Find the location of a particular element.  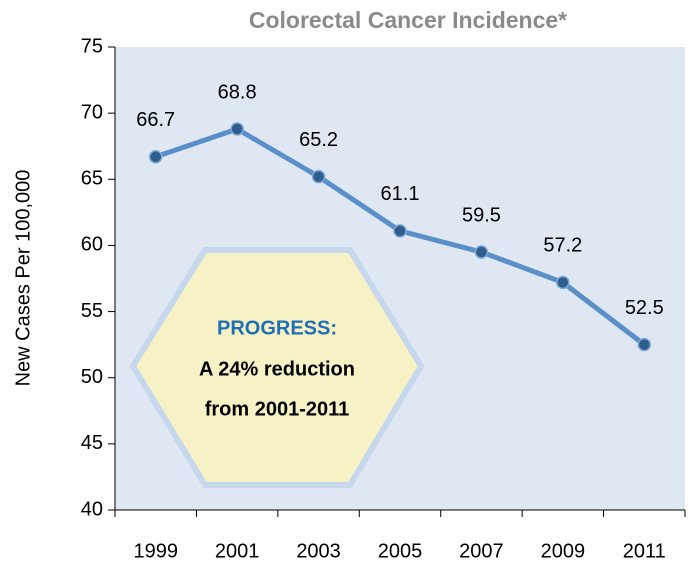

data-label: 61.1 is located at coordinates (400, 194).